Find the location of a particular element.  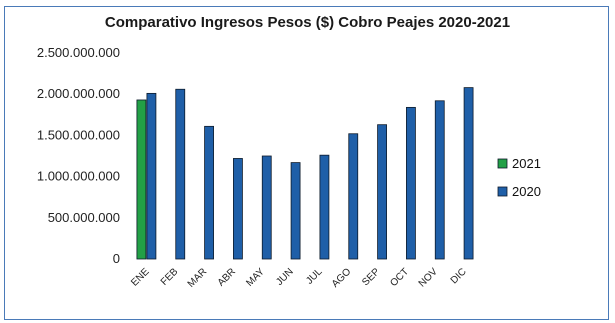

bar-2020-abr is located at coordinates (238, 209).